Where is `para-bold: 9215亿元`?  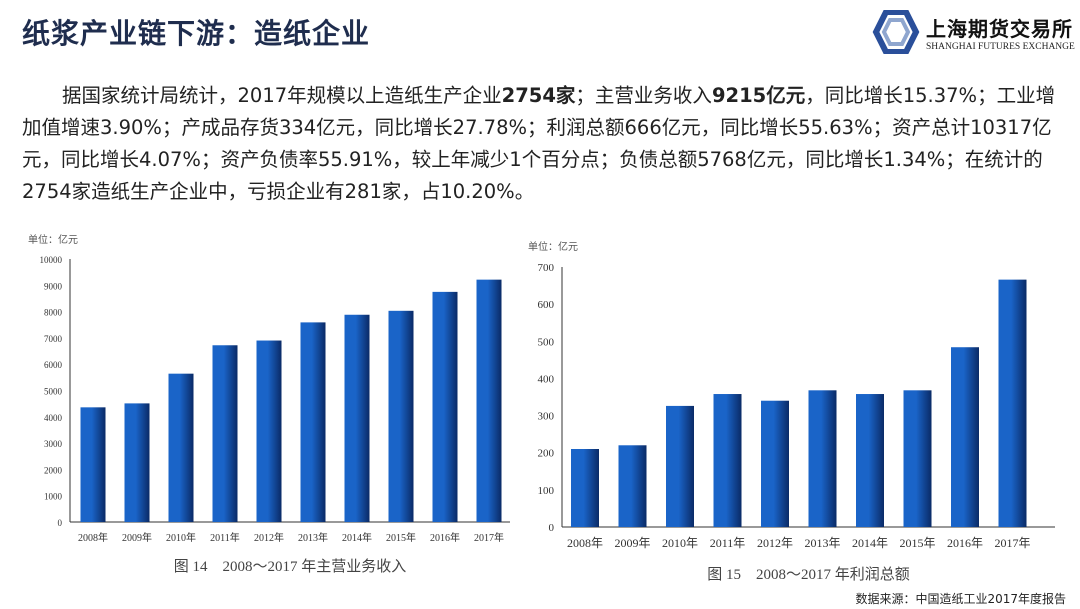 para-bold: 9215亿元 is located at coordinates (758, 95).